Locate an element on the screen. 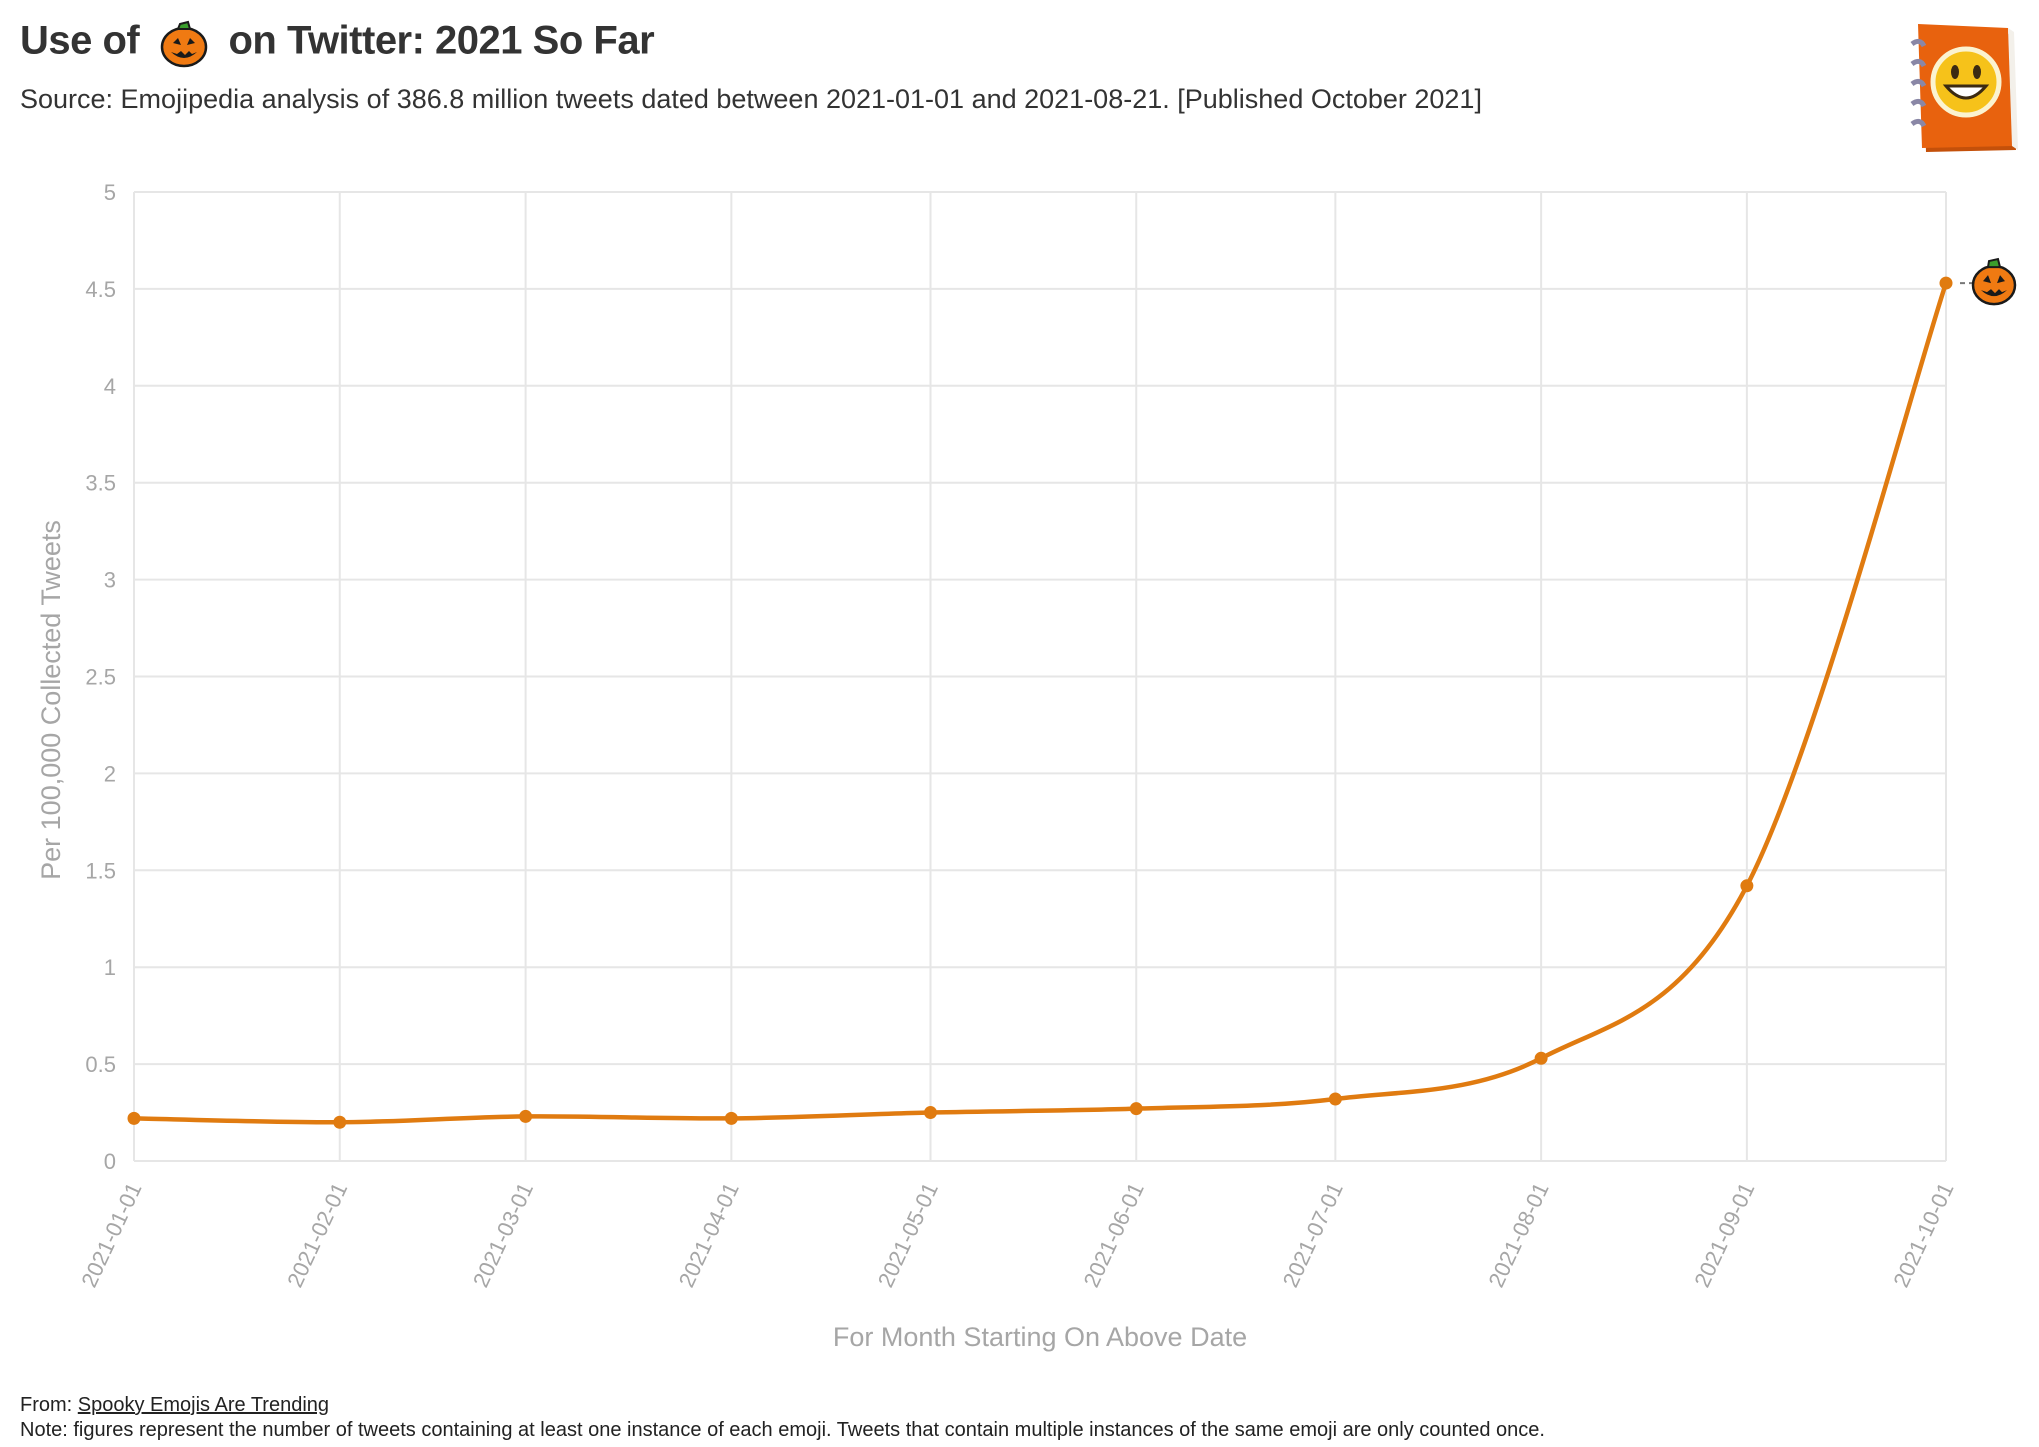 This screenshot has height=1447, width=2039. footer-source-link: Spooky Emojis Are Trending is located at coordinates (203, 1405).